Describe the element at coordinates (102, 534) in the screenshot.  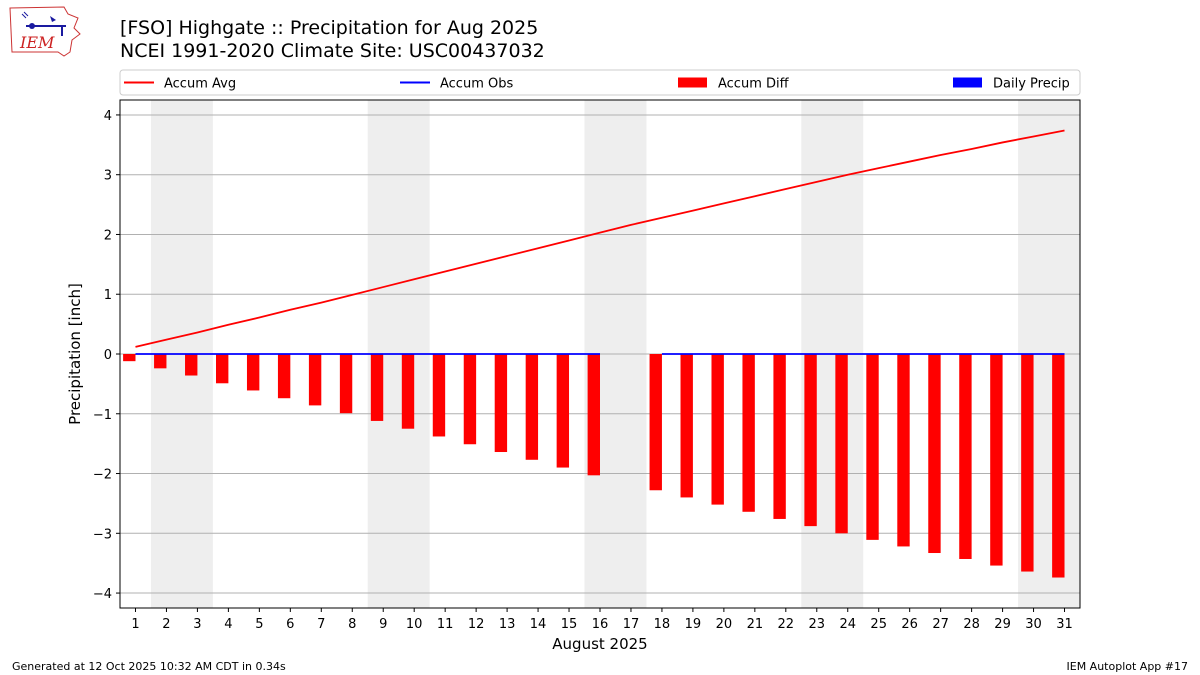
I see `y-tick-label--3: −3` at that location.